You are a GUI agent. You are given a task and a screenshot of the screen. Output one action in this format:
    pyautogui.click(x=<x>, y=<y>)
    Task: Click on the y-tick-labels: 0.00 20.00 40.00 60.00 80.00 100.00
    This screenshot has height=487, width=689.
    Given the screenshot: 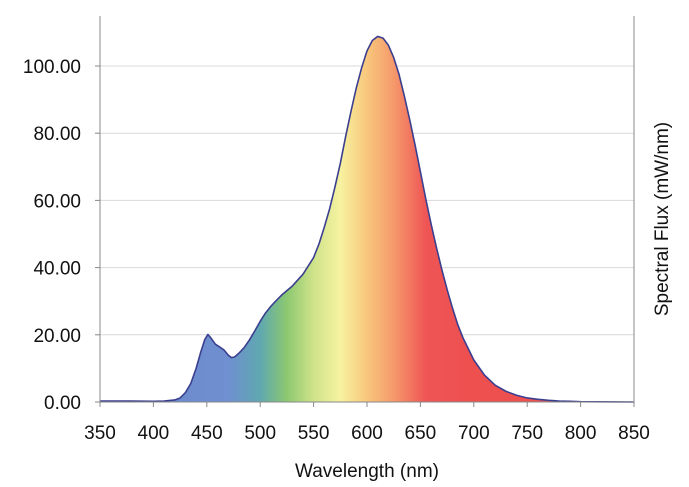 What is the action you would take?
    pyautogui.click(x=52, y=235)
    